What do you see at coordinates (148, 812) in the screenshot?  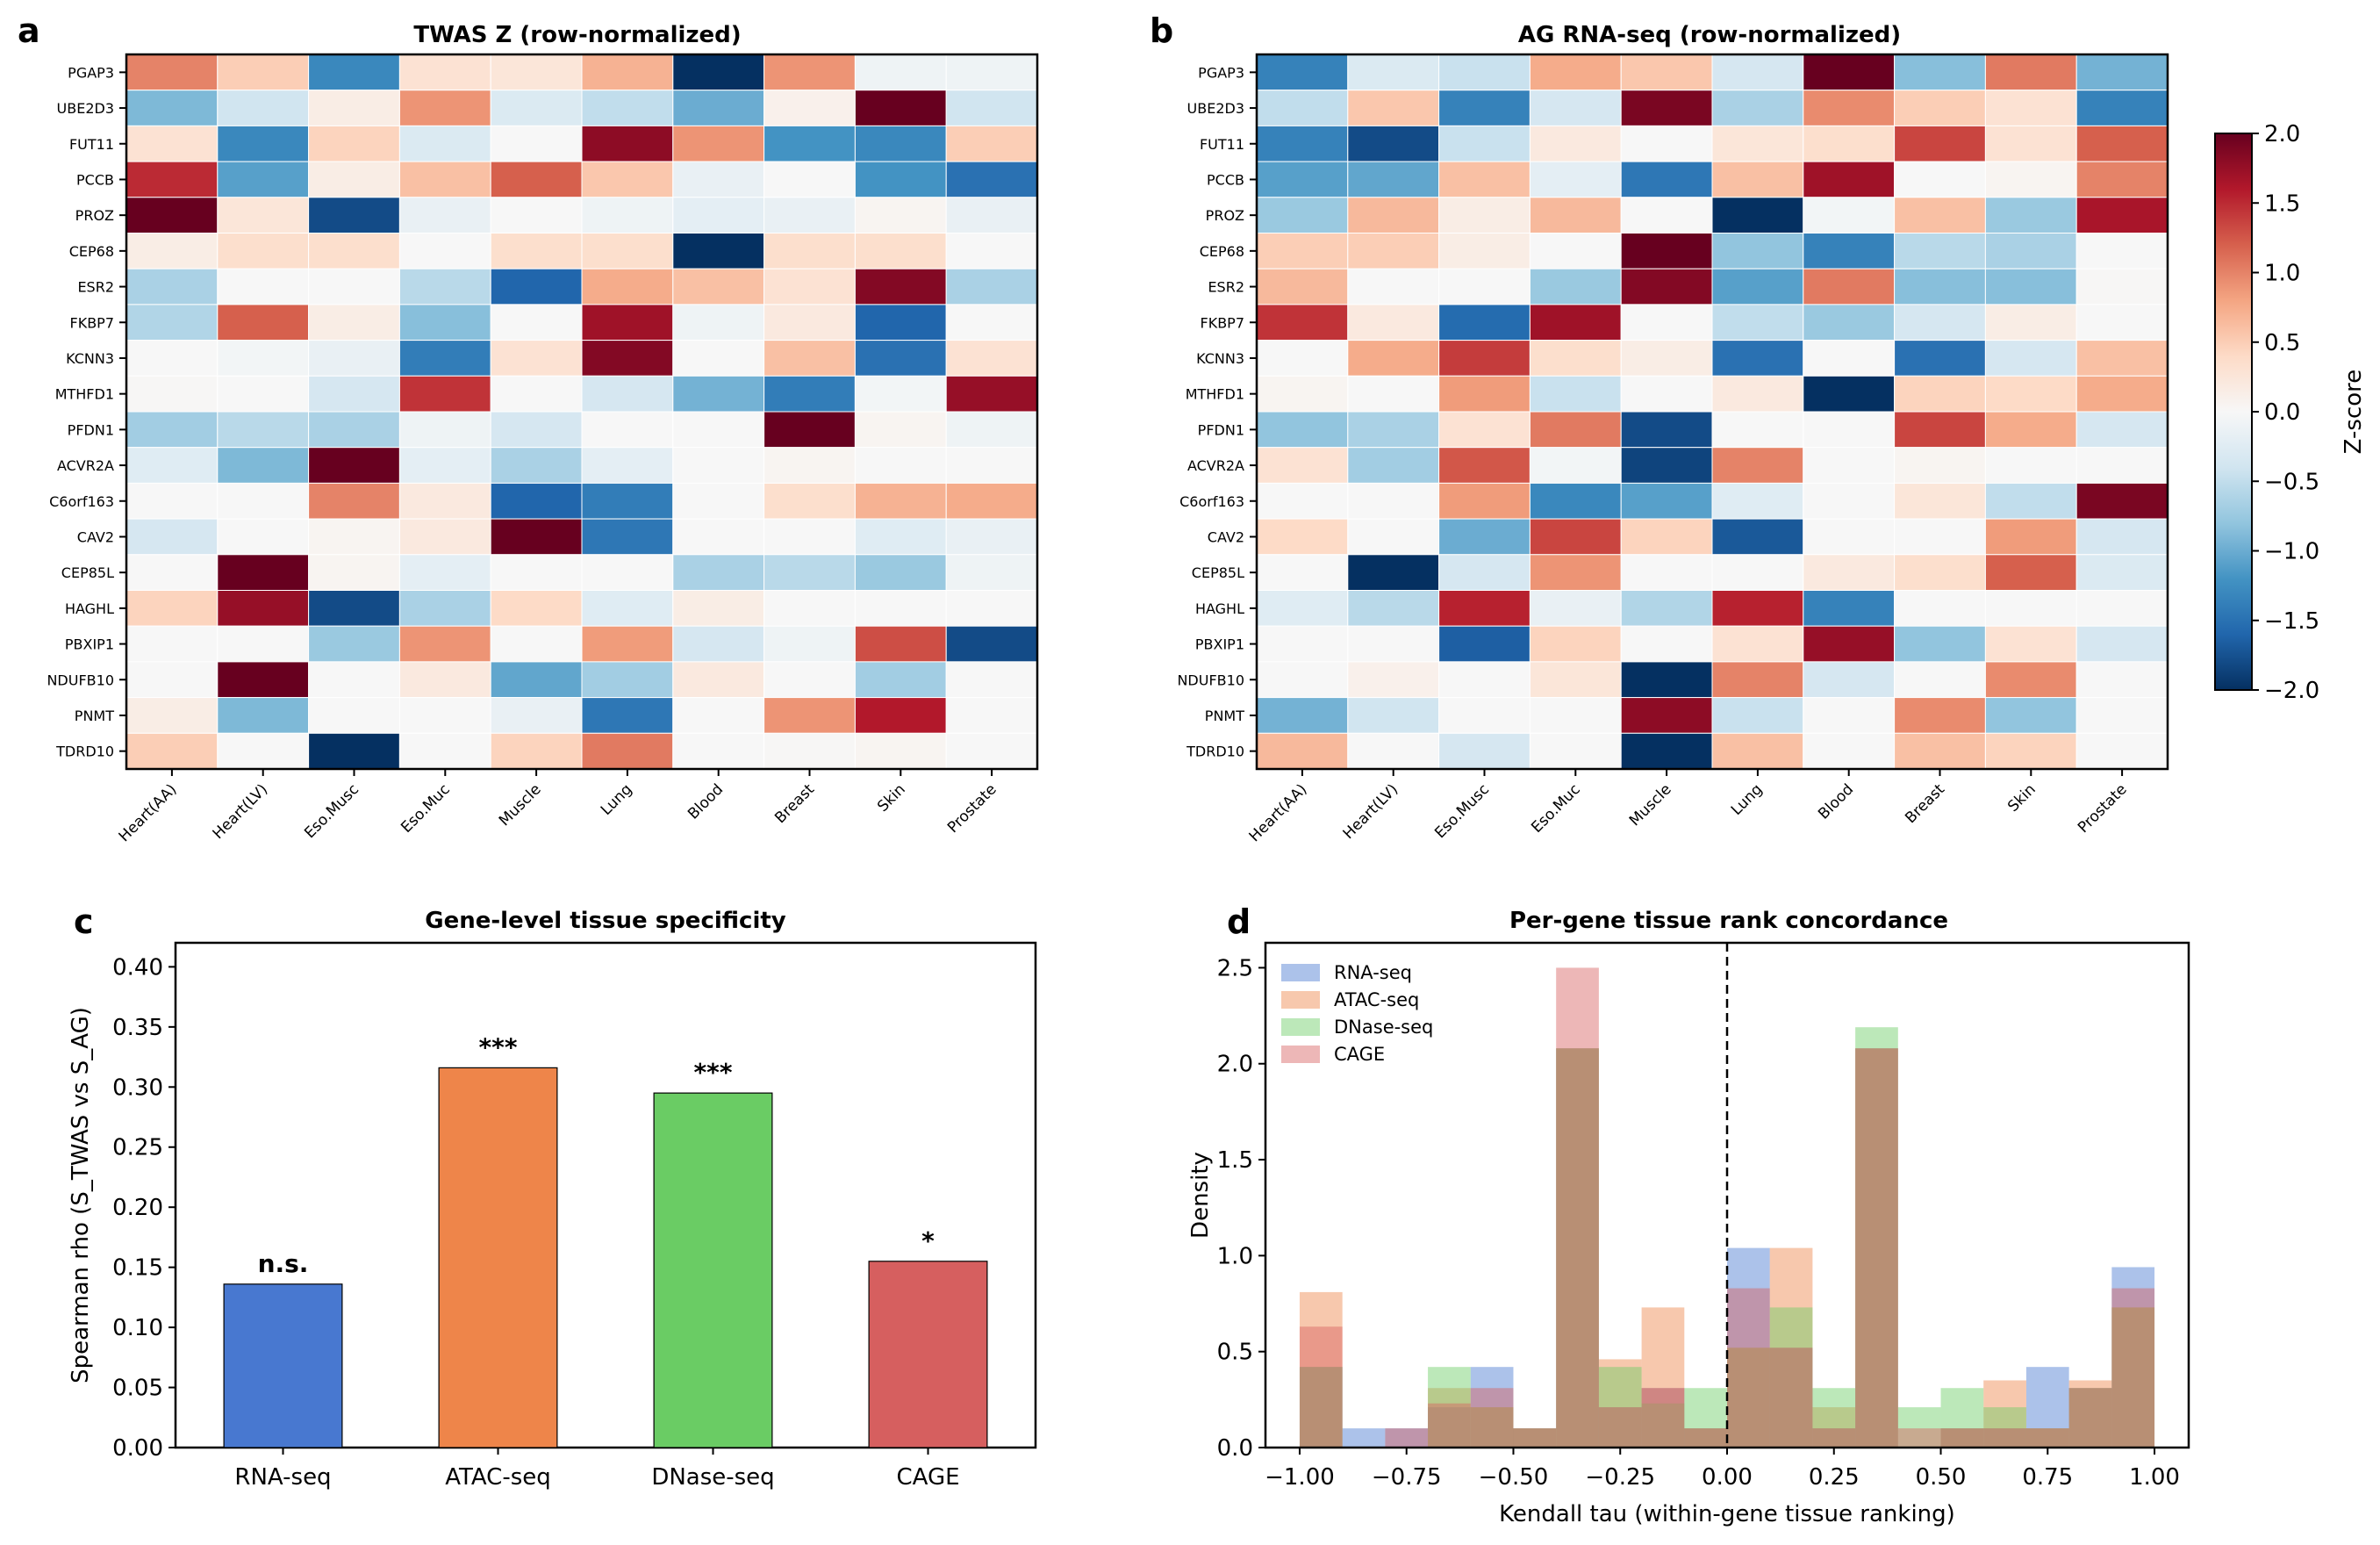 I see `column-label: Heart(AA)` at bounding box center [148, 812].